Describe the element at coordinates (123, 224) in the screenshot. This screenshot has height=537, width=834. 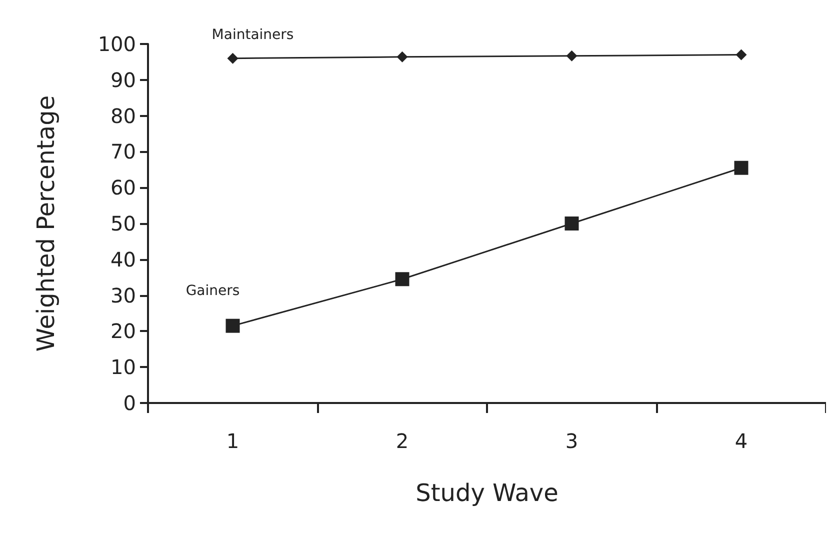
I see `y-tick-label: 50` at that location.